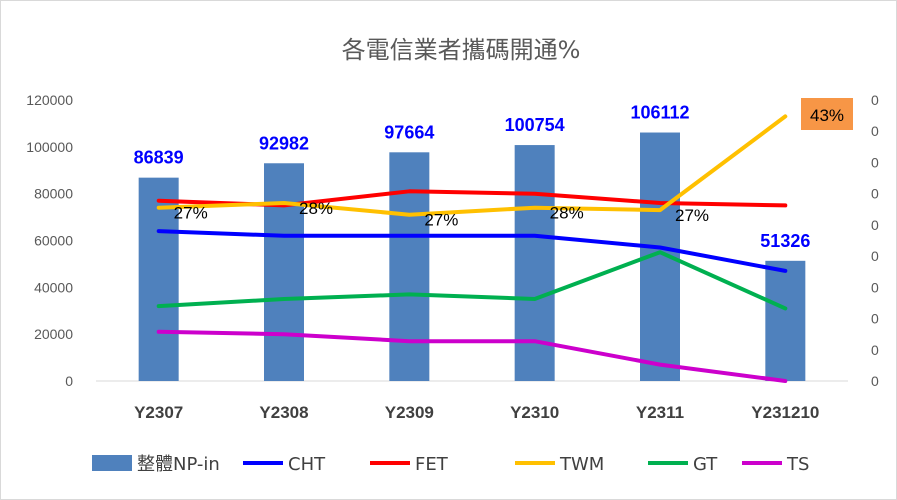  What do you see at coordinates (476, 412) in the screenshot?
I see `category-axis: Y2307 Y2308 Y2309 Y2310 Y2311 Y231210` at bounding box center [476, 412].